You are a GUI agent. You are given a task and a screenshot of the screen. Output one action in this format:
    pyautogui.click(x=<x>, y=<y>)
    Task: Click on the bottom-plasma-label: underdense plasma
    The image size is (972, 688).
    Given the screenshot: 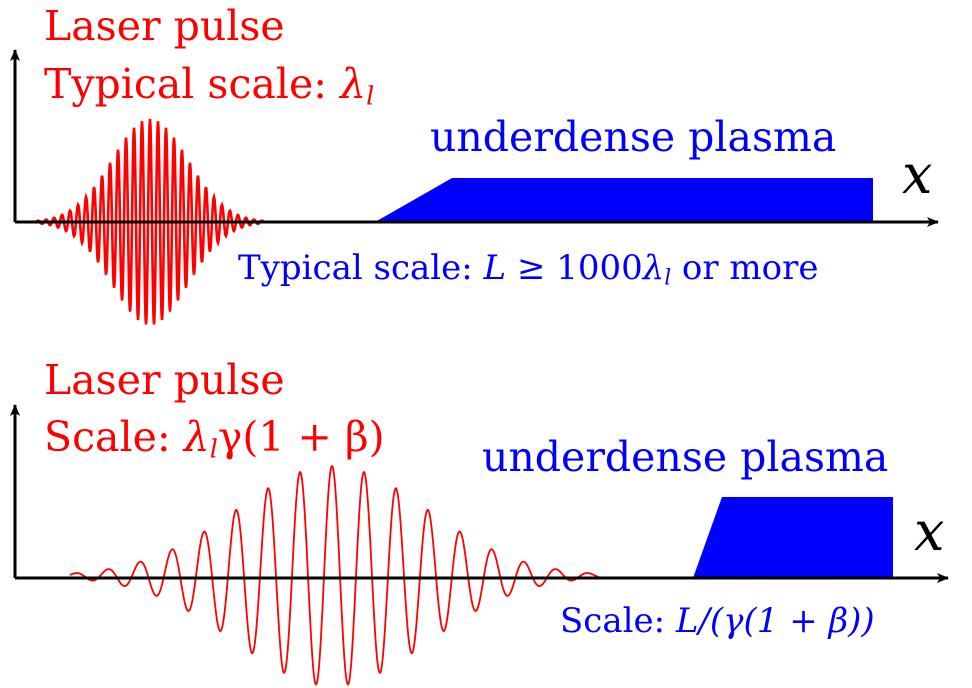 What is the action you would take?
    pyautogui.click(x=685, y=457)
    